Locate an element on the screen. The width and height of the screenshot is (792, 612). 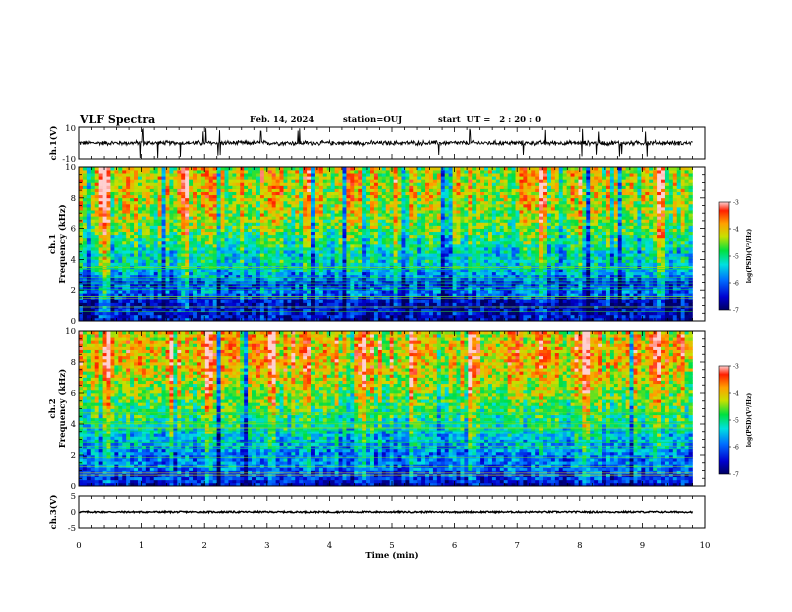
ch1-waveform-trace is located at coordinates (385, 143).